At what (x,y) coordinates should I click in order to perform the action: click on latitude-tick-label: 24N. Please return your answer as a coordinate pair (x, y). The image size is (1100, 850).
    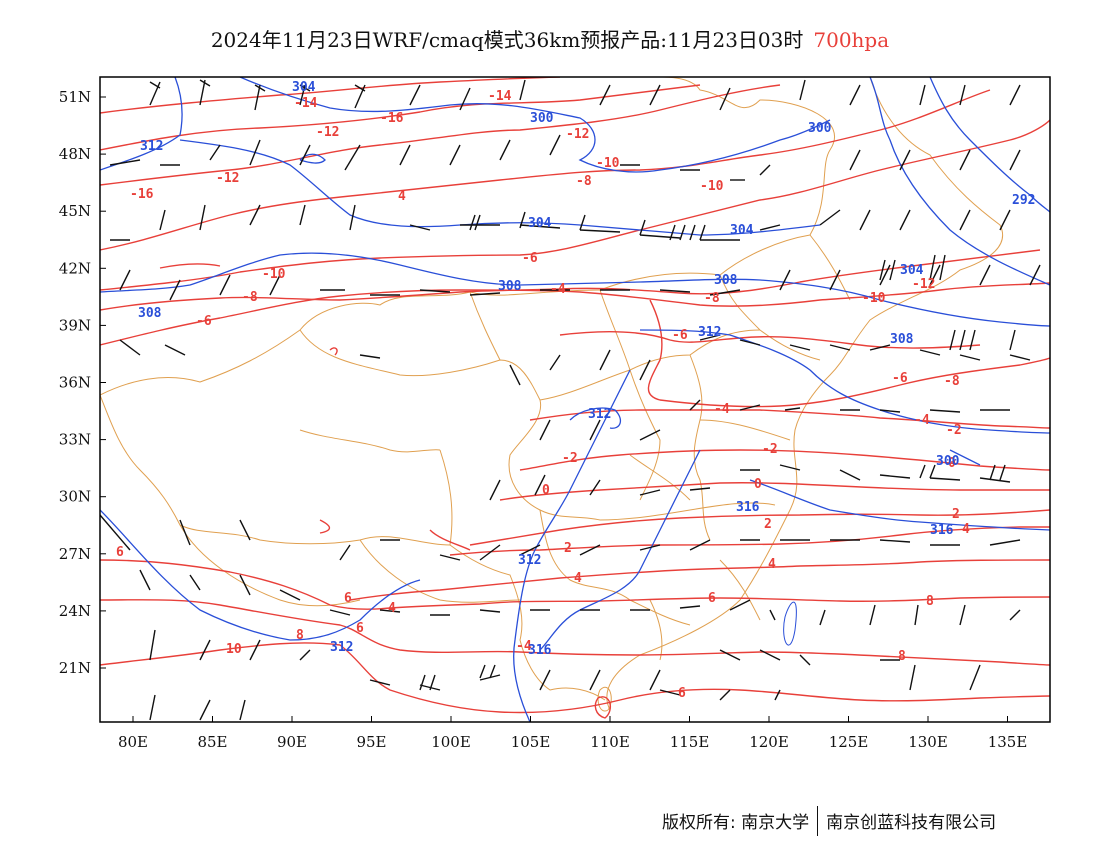
    Looking at the image, I should click on (75, 611).